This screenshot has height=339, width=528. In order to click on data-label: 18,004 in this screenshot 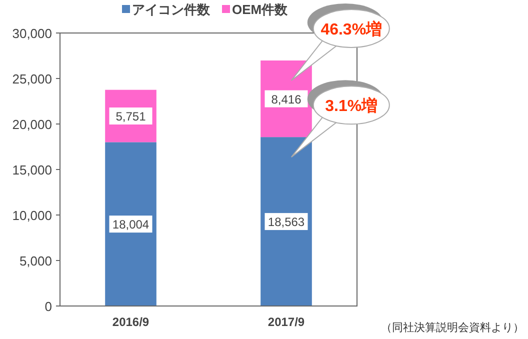, I will do `click(131, 225)`.